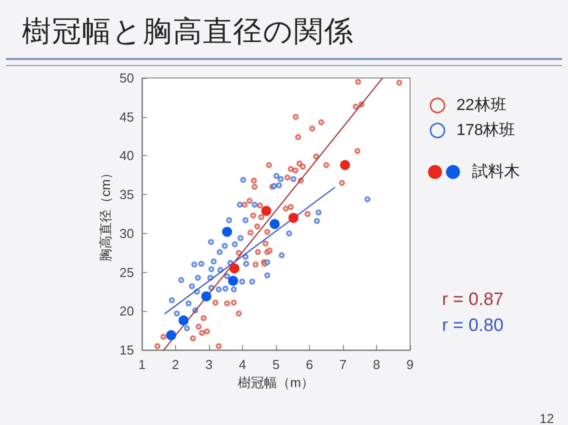 Image resolution: width=568 pixels, height=425 pixels. Describe the element at coordinates (547, 418) in the screenshot. I see `text: 12` at that location.